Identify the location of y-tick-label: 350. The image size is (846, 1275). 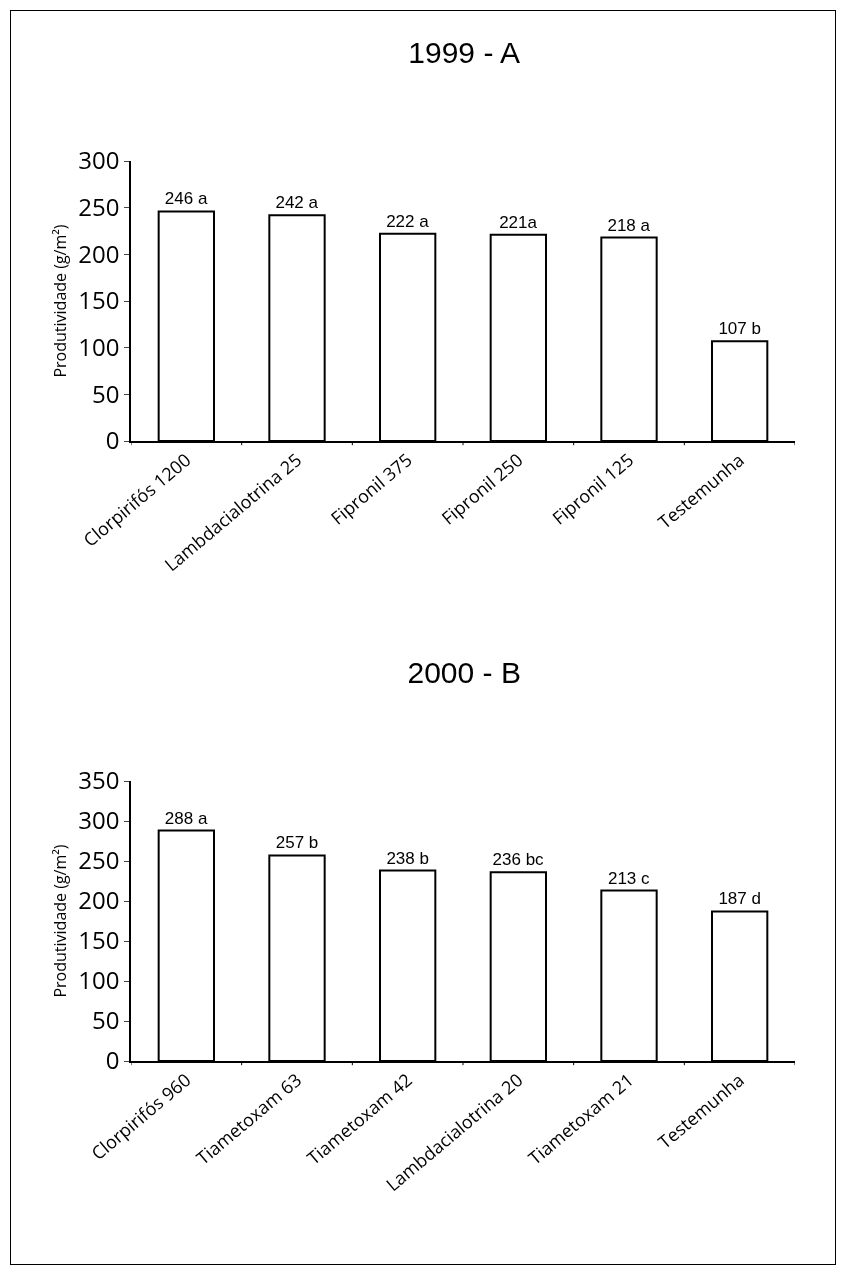
(99, 780).